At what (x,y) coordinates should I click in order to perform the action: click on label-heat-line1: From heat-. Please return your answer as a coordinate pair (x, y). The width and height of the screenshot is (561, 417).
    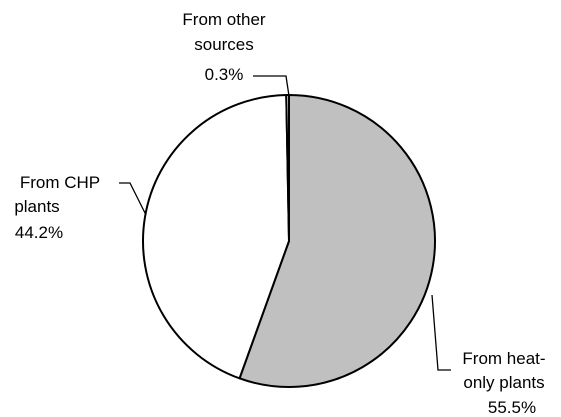
    Looking at the image, I should click on (503, 358).